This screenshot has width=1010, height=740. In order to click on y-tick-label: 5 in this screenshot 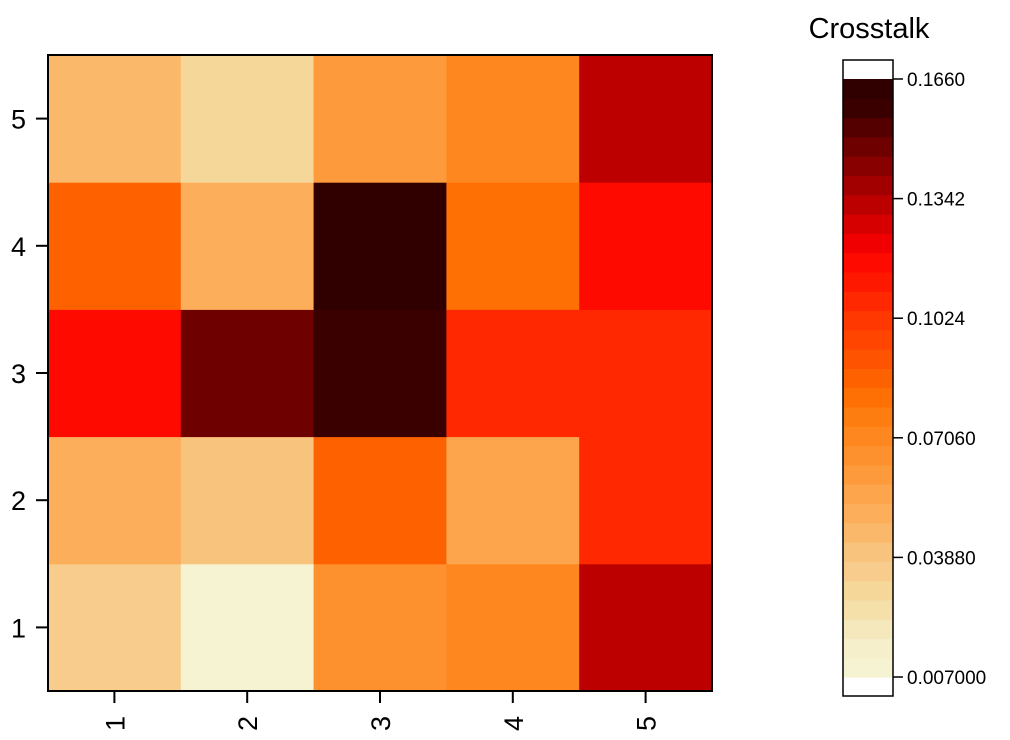, I will do `click(18, 120)`.